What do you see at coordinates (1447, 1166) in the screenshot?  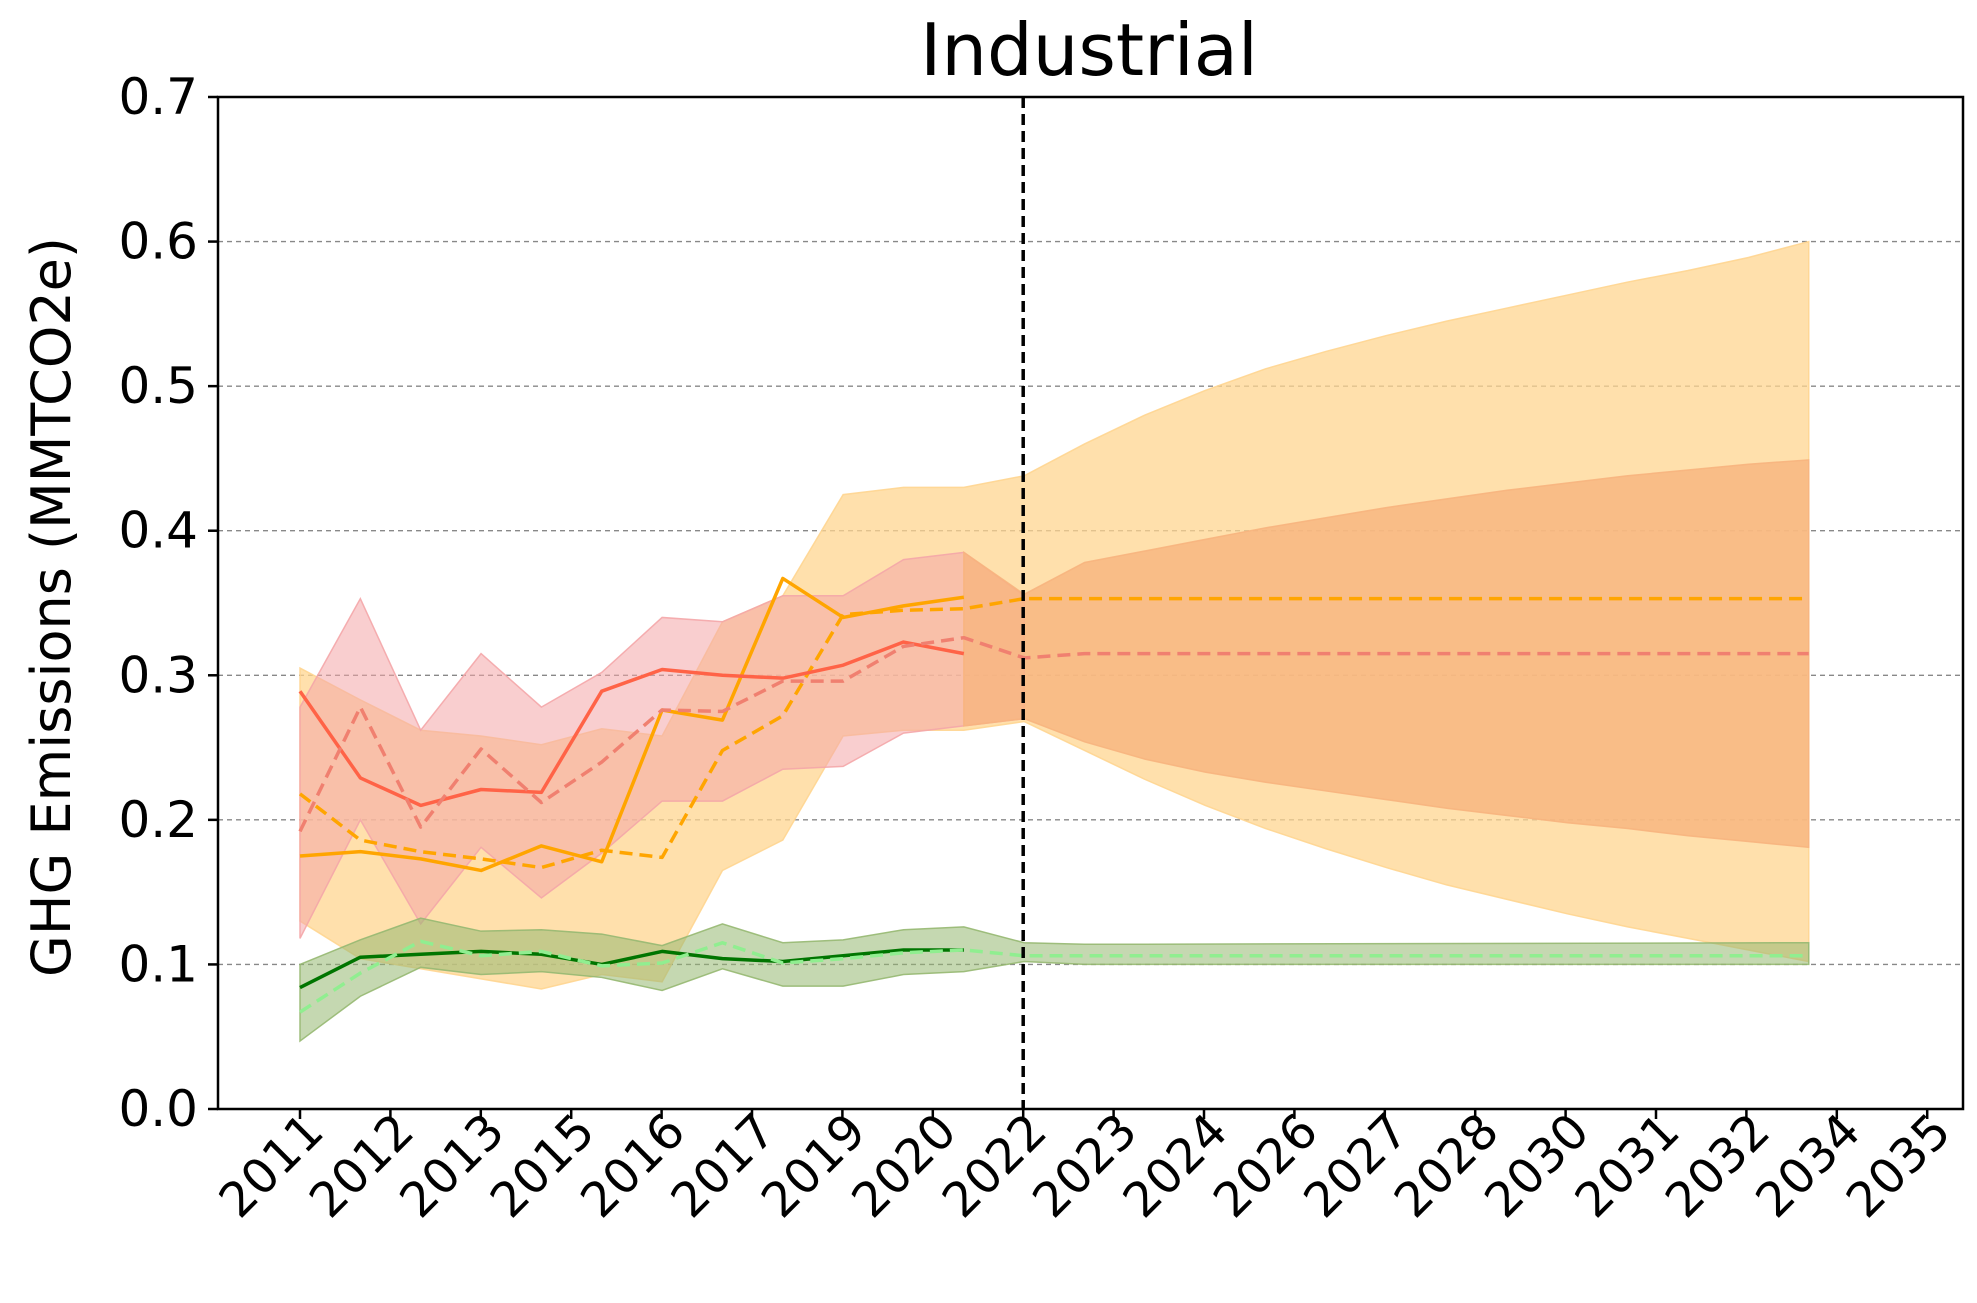 I see `x-tick-label-13: 2028` at bounding box center [1447, 1166].